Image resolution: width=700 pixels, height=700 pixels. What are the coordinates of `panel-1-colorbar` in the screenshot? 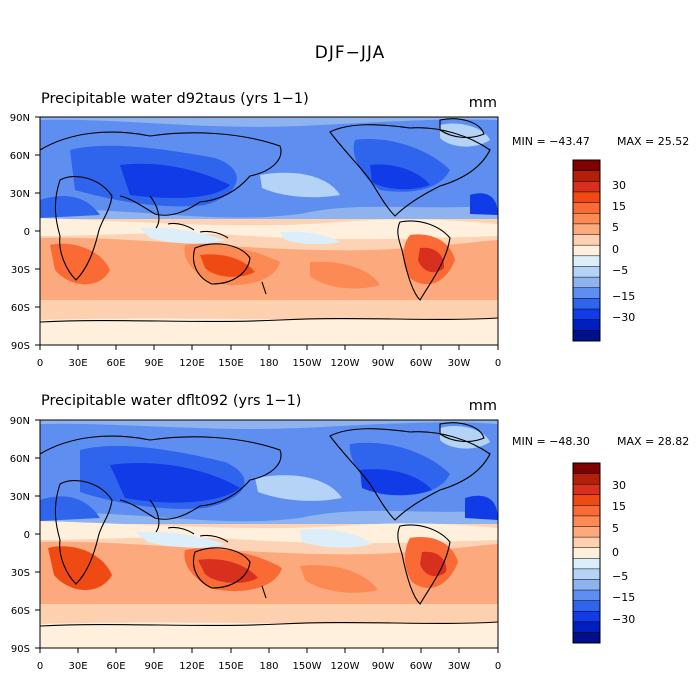 It's located at (586, 250).